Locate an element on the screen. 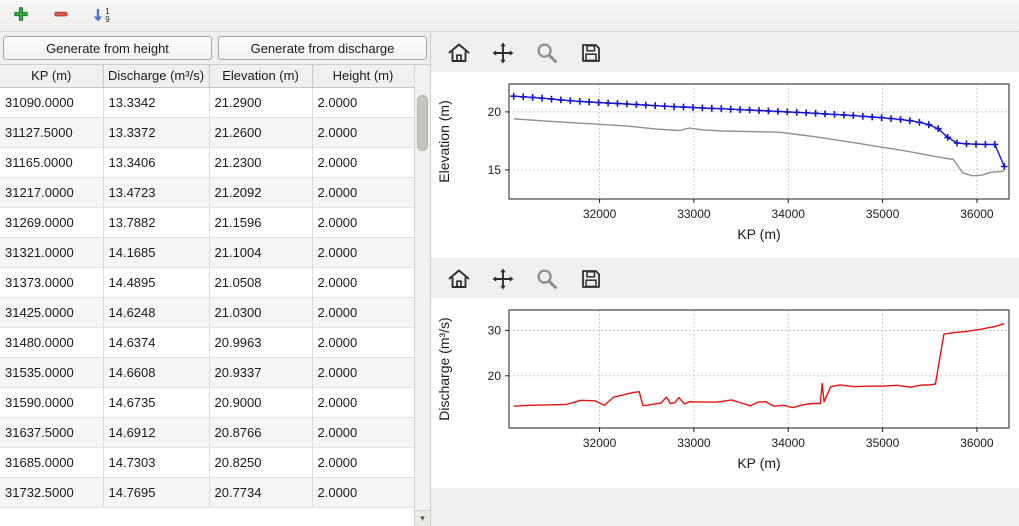  table-cell: 20.8250 is located at coordinates (261, 462).